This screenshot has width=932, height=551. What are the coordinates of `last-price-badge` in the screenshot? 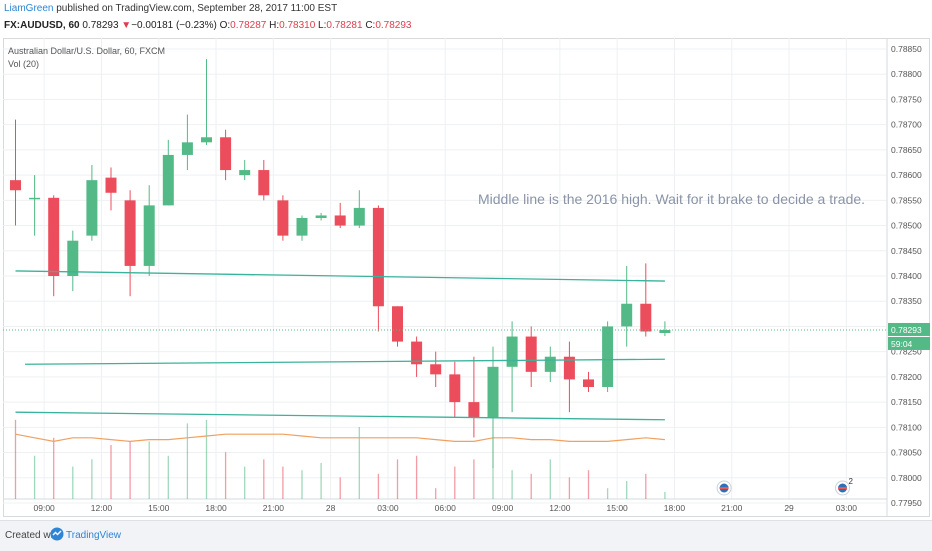 It's located at (909, 329).